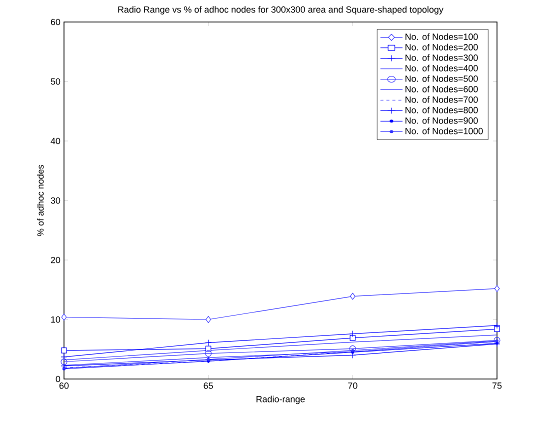 The width and height of the screenshot is (544, 423). I want to click on x-tick-label: 70, so click(353, 385).